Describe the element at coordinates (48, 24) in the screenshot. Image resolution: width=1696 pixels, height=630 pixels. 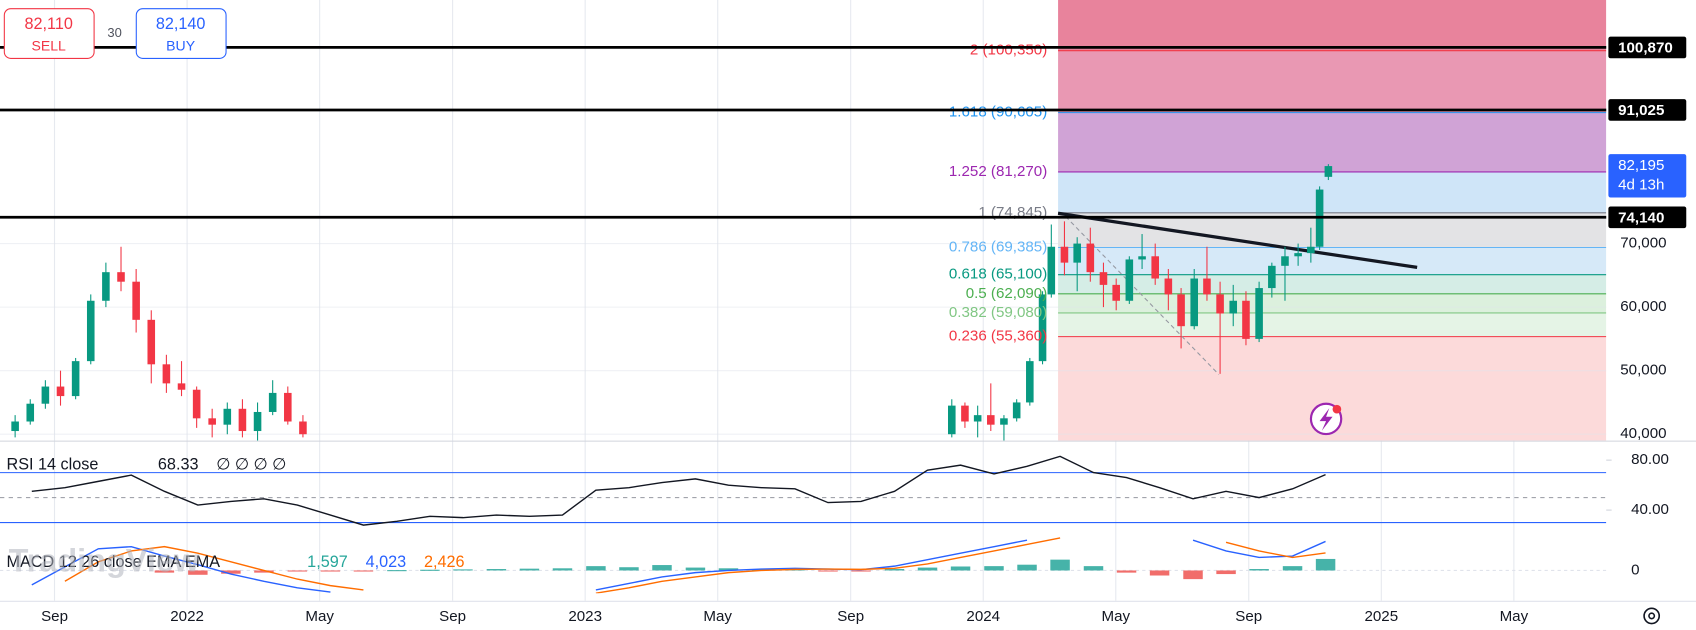
I see `sell-price: 82,110` at that location.